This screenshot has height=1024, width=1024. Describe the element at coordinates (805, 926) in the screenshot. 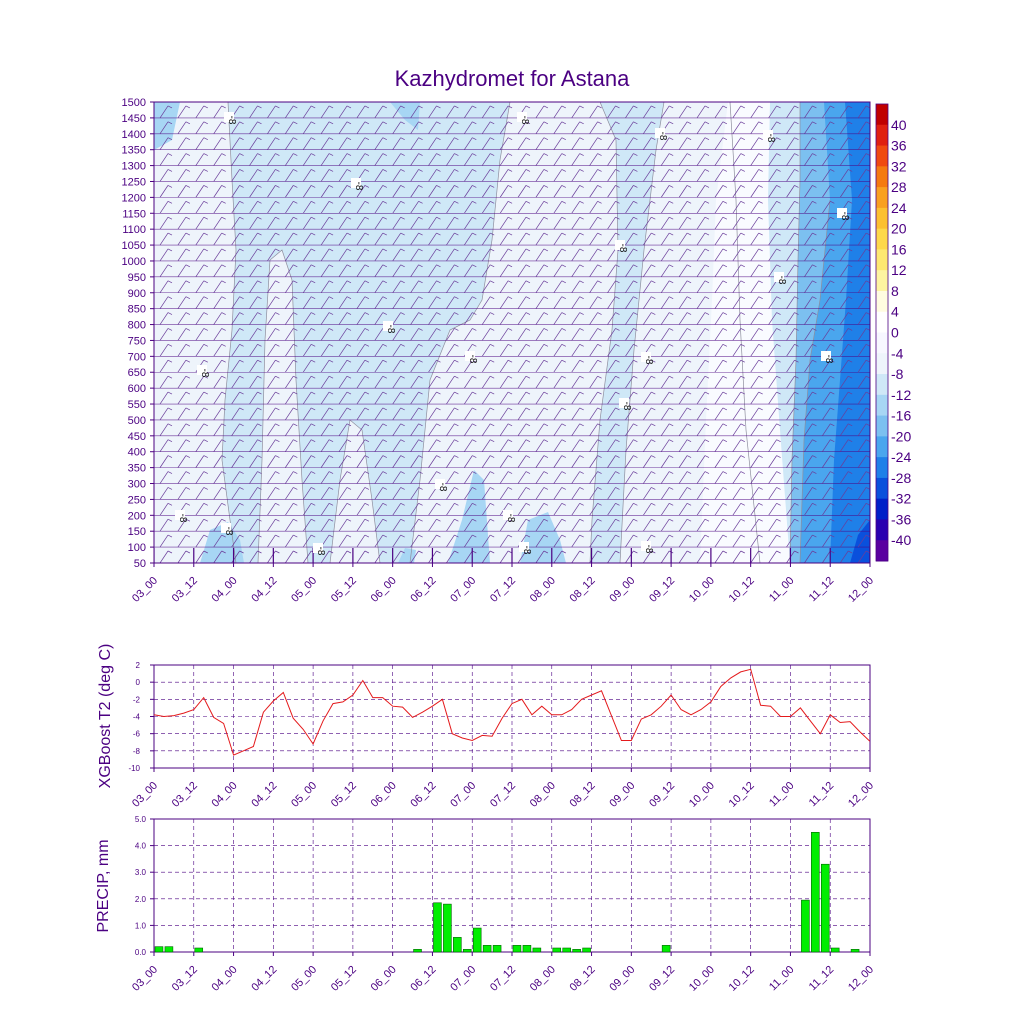

I see `precip-bar` at that location.